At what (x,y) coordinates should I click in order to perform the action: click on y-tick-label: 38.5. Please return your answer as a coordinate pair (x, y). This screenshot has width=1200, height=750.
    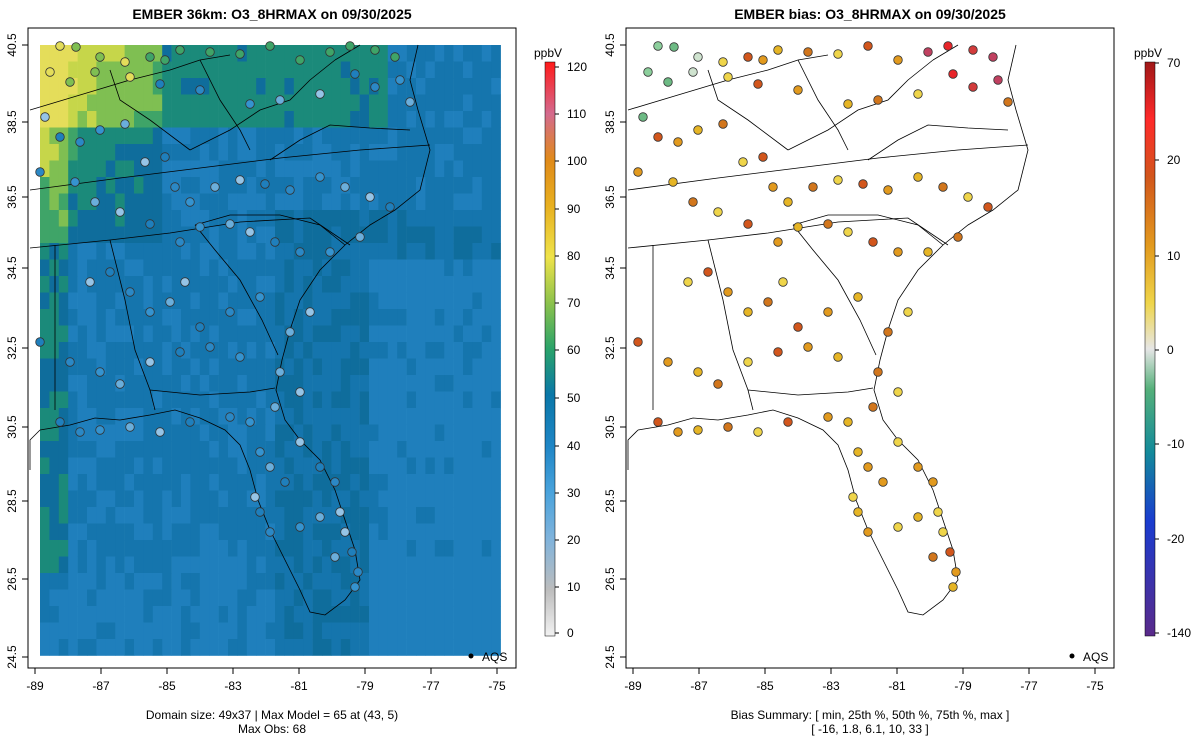
    Looking at the image, I should click on (610, 122).